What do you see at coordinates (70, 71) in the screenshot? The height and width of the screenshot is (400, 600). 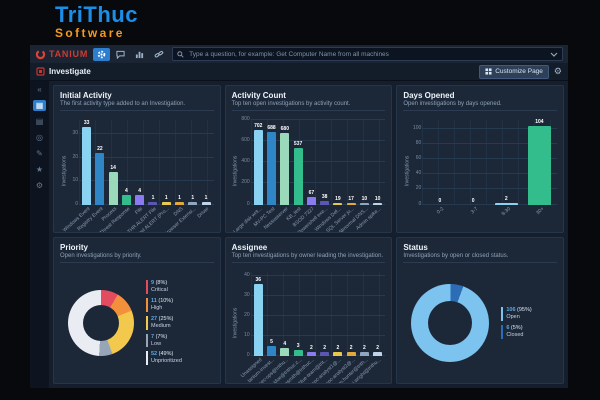 I see `page-title: Investigate` at bounding box center [70, 71].